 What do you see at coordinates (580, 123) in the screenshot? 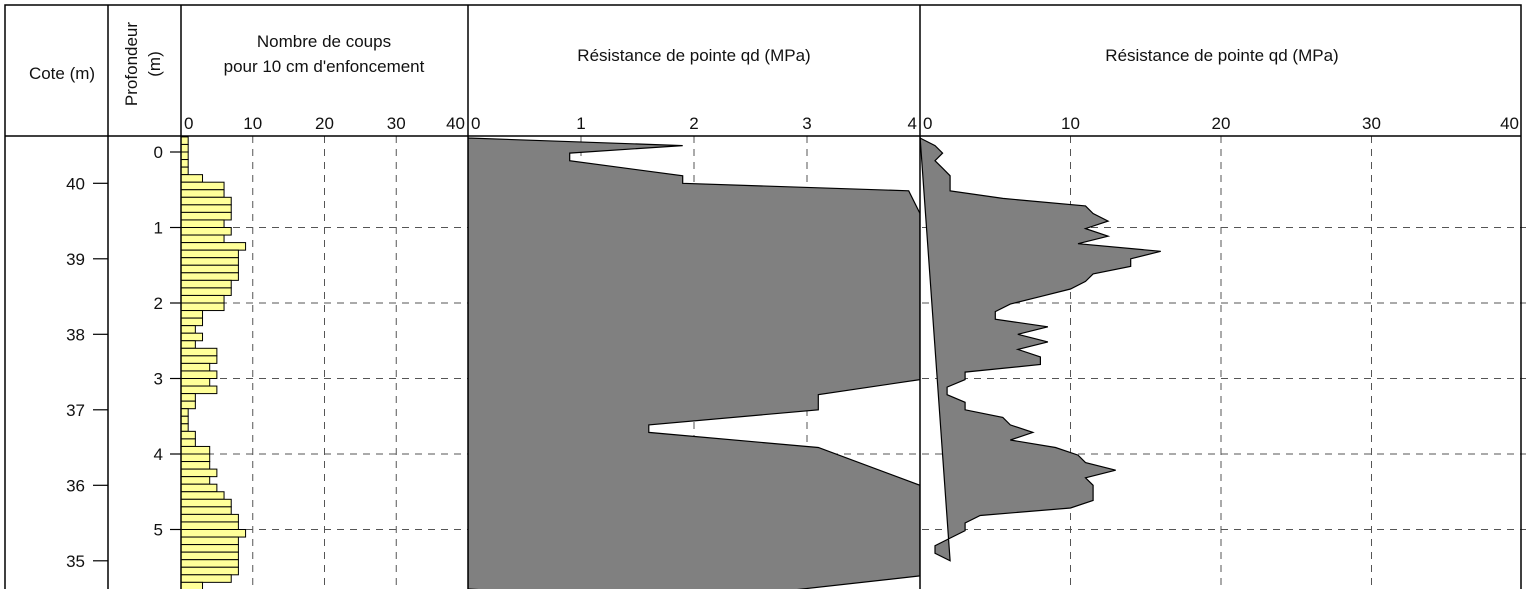
I see `qd-small-tick-label: 1` at bounding box center [580, 123].